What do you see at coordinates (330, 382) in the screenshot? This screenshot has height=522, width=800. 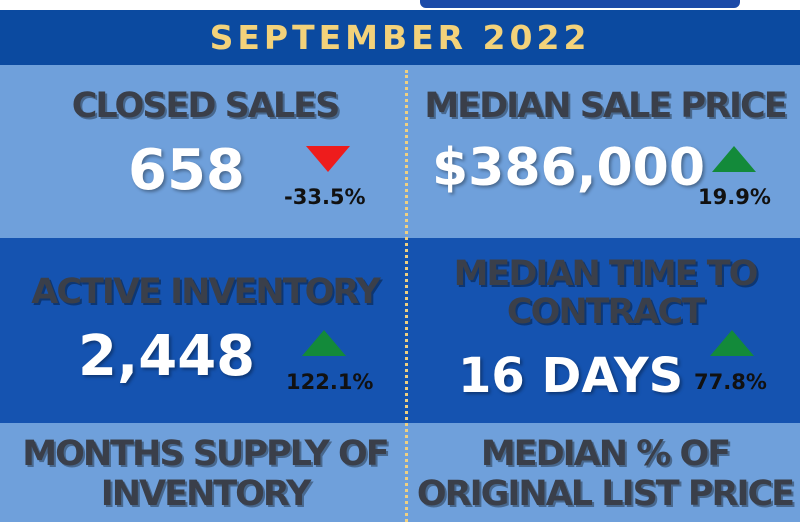 I see `active-inventory-change: 122.1%` at bounding box center [330, 382].